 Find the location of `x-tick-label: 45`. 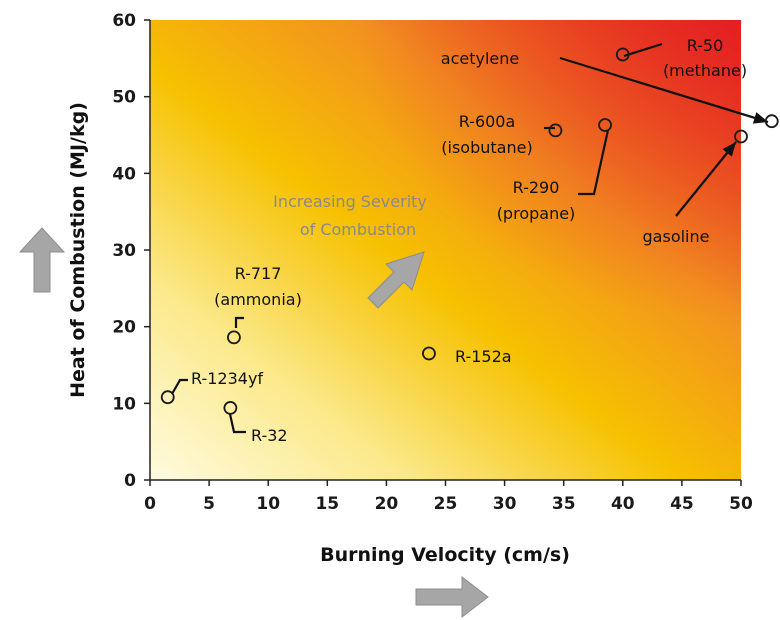

x-tick-label: 45 is located at coordinates (682, 504).